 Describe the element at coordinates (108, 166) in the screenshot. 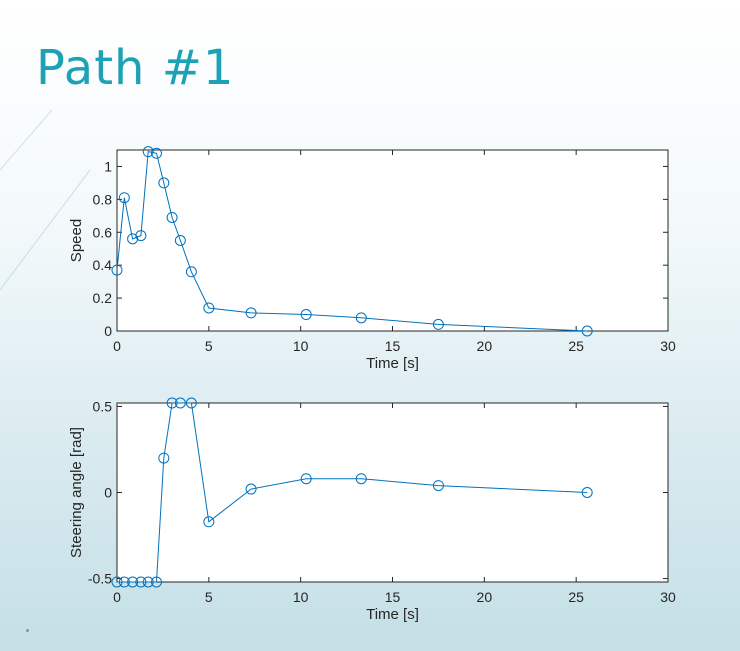

I see `speed-ytick-label: 1` at that location.